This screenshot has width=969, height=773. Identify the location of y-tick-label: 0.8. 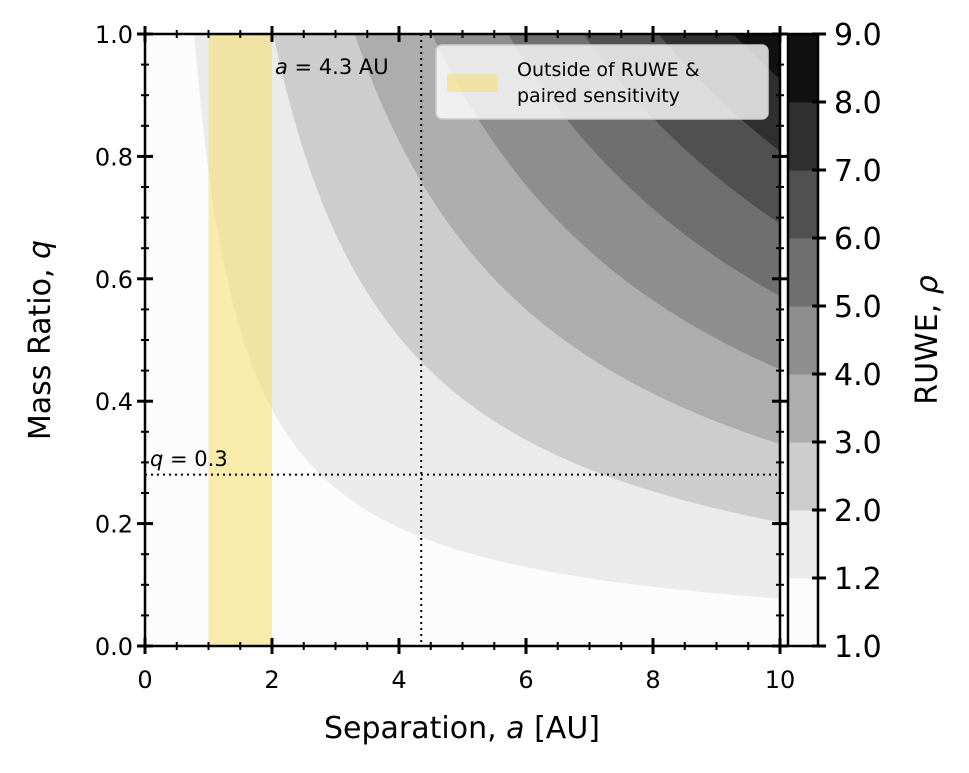
(114, 157).